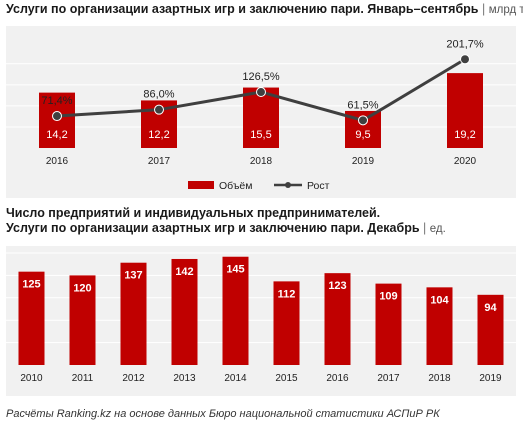  I want to click on x-tick-label: 2014, so click(235, 378).